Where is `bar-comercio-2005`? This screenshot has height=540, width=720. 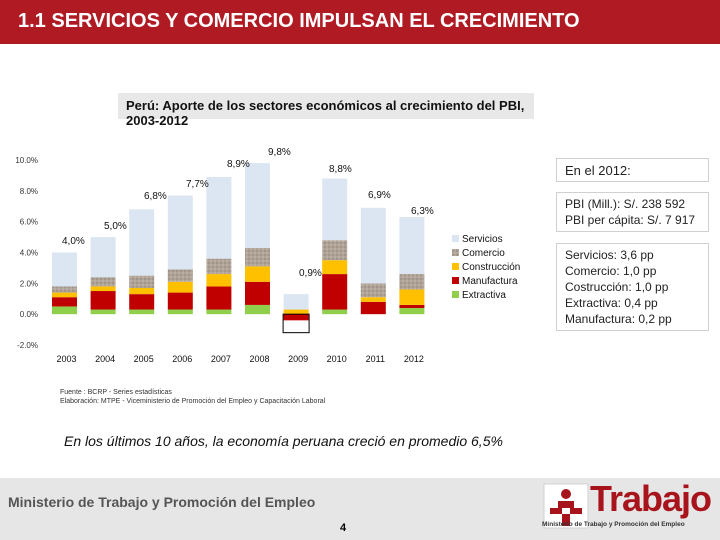
bar-comercio-2005 is located at coordinates (142, 281).